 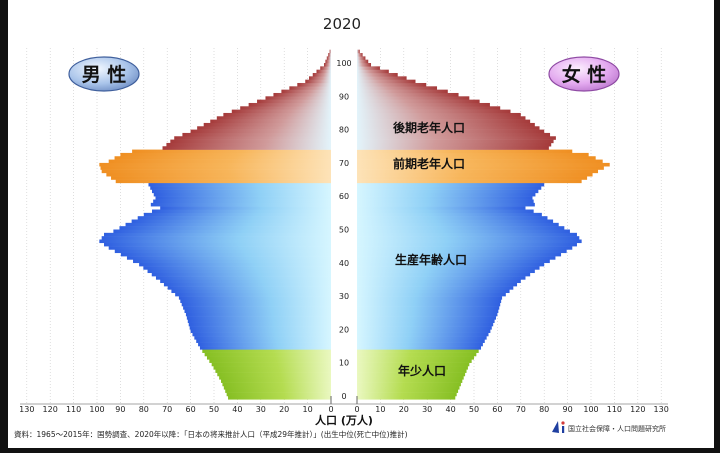 I want to click on x-tick-left-10: 10, so click(x=308, y=409).